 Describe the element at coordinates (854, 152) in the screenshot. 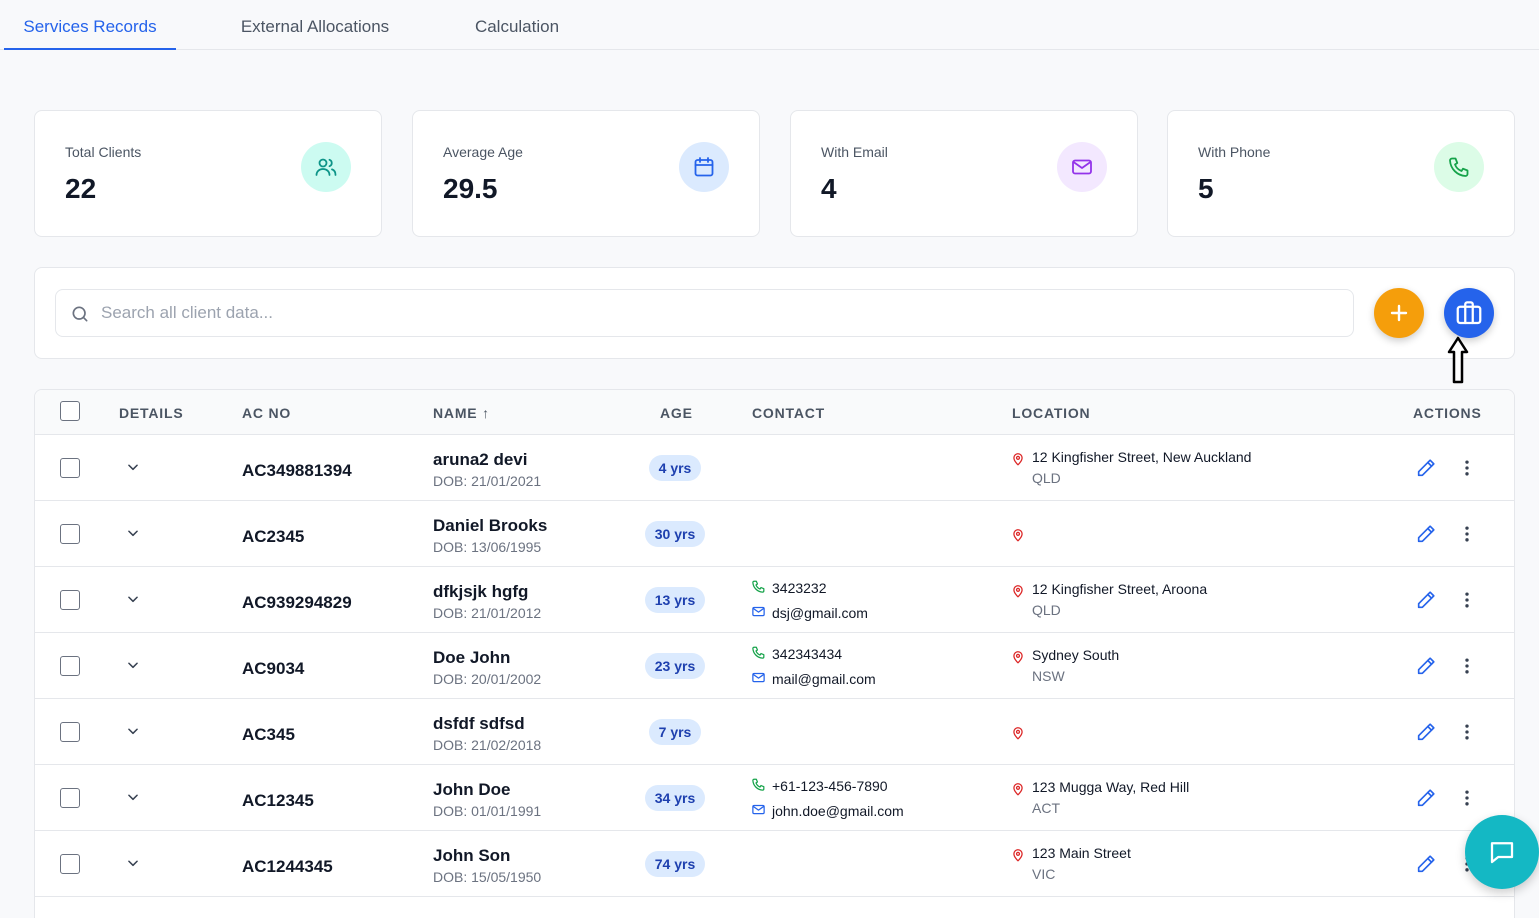

I see `stat-label: With Email` at that location.